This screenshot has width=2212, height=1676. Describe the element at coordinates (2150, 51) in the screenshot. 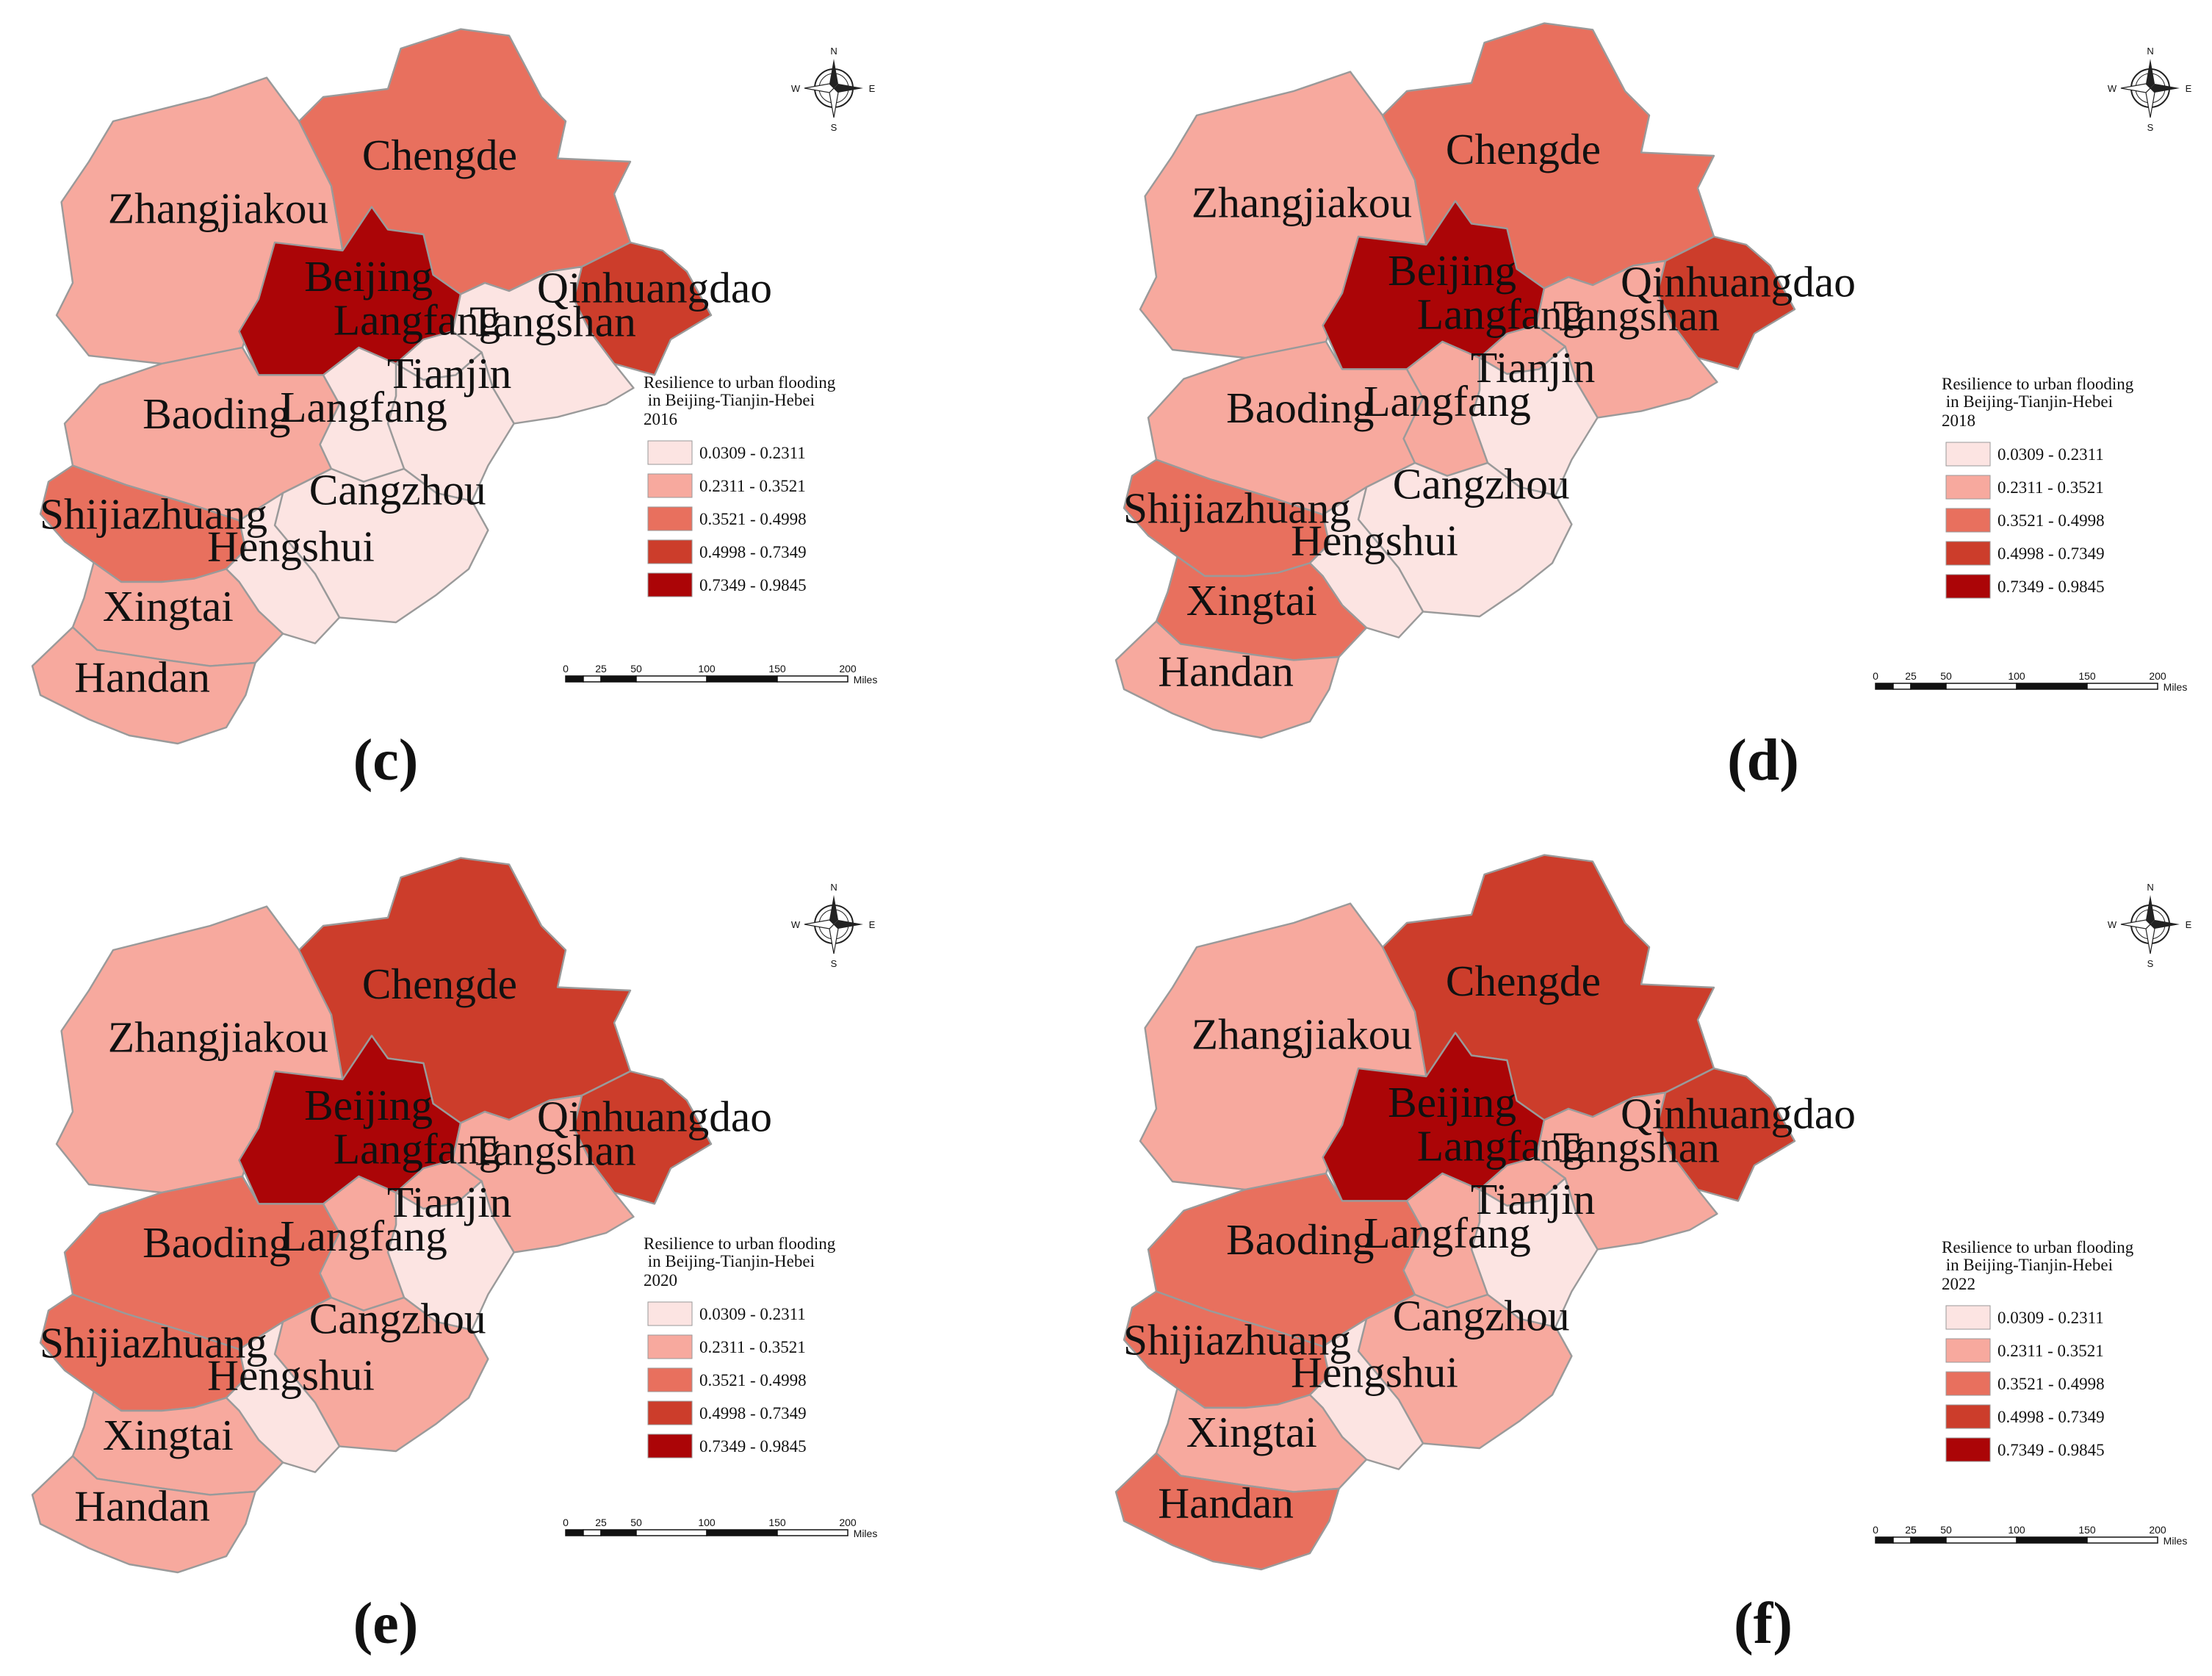

I see `compass-n: N` at that location.